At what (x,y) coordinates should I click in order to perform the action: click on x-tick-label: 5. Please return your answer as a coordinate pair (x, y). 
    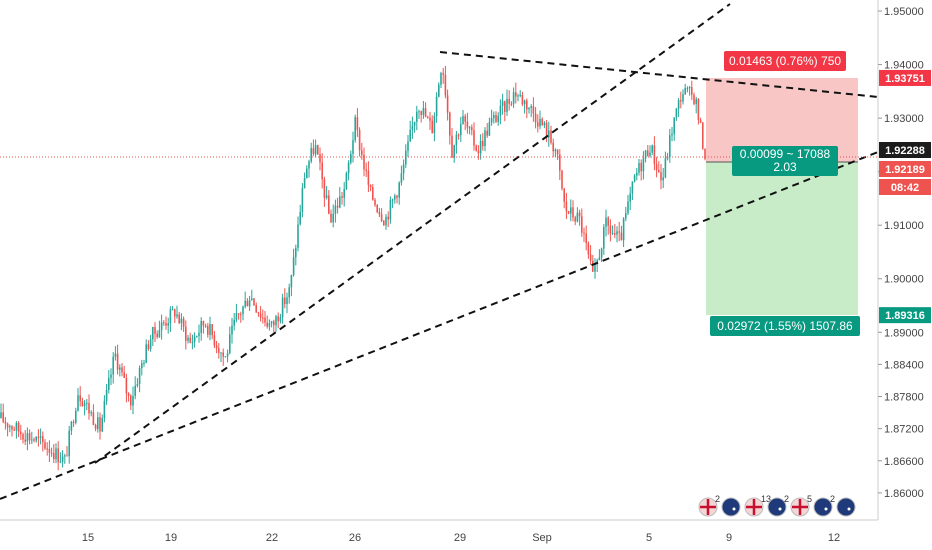
    Looking at the image, I should click on (649, 538).